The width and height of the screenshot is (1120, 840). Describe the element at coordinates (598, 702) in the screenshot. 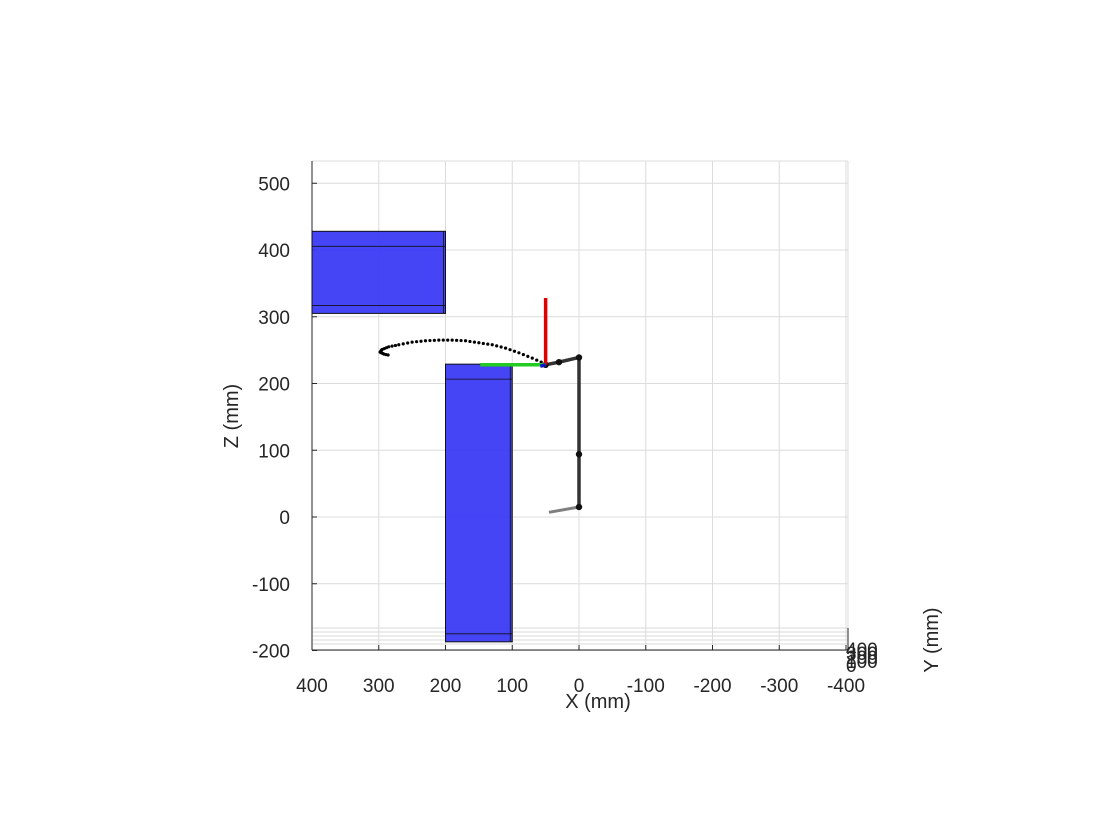

I see `x-axis-label: X (mm)` at that location.